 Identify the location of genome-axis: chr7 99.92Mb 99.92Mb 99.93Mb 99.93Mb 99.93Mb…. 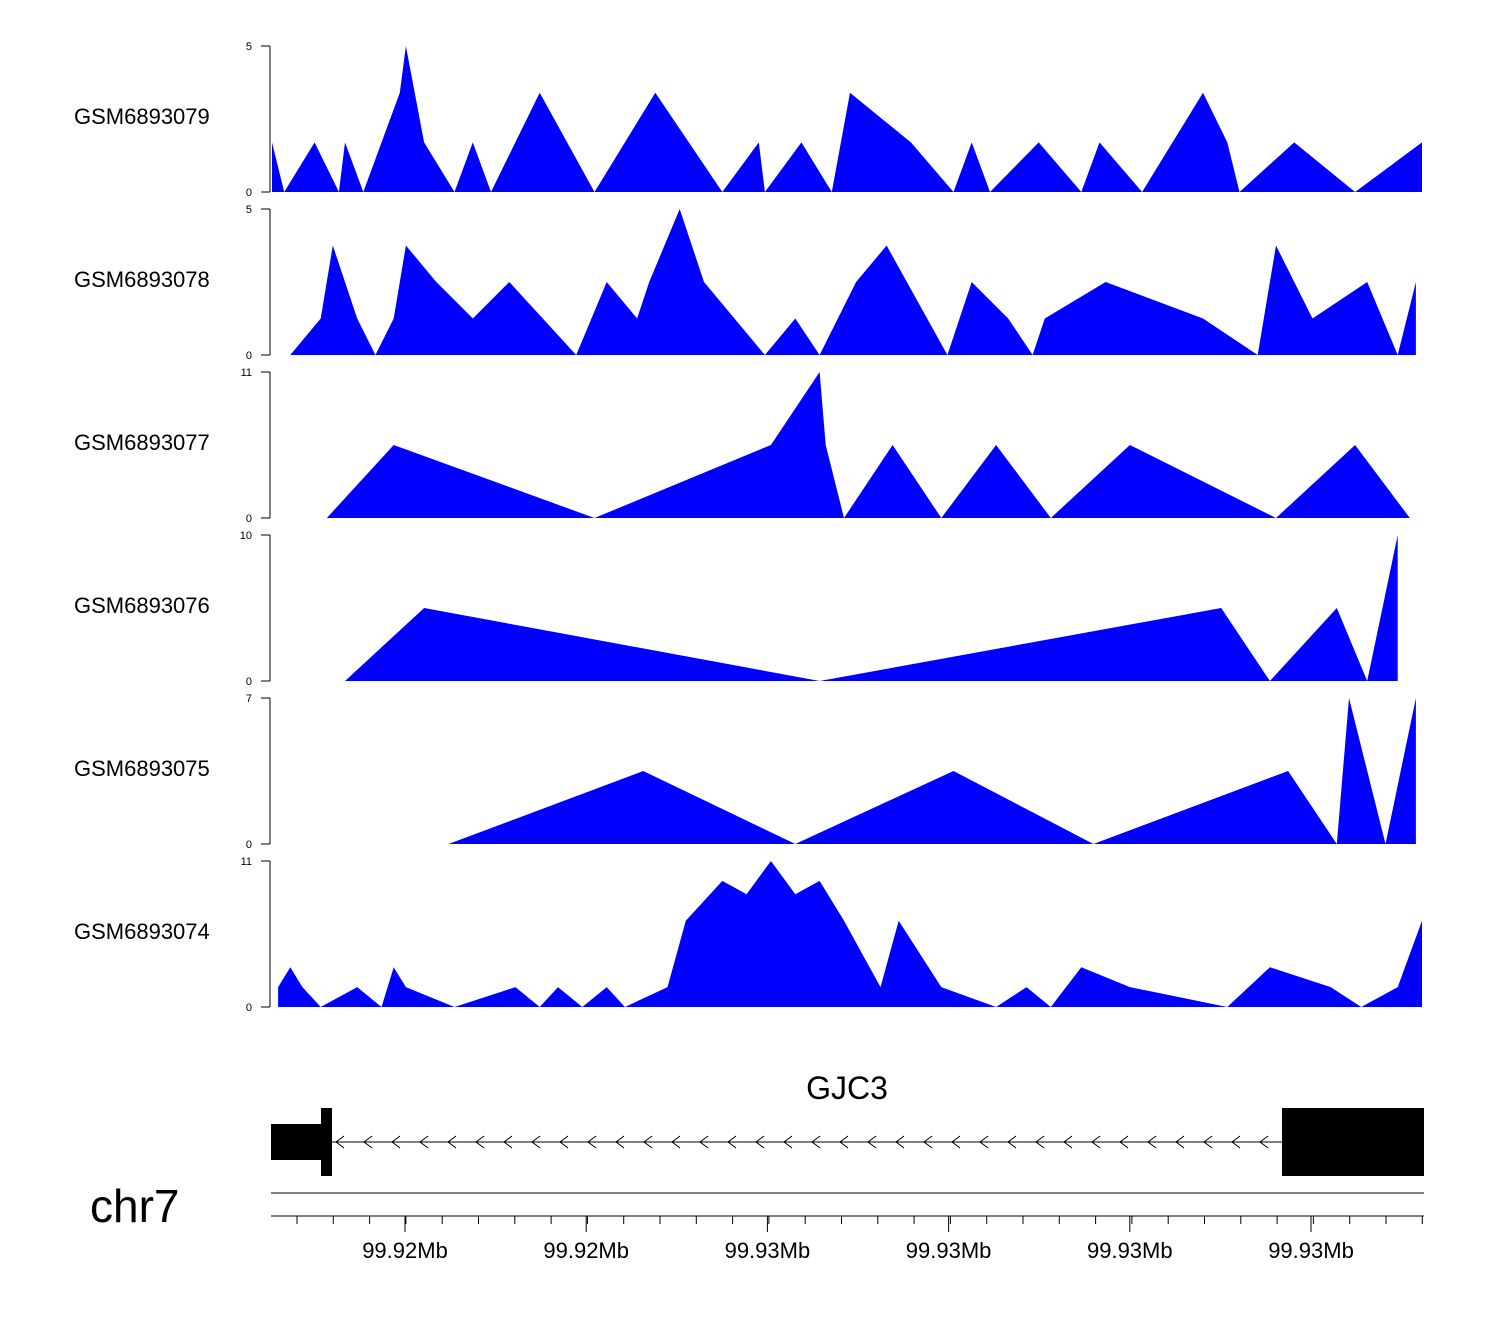
(757, 1221).